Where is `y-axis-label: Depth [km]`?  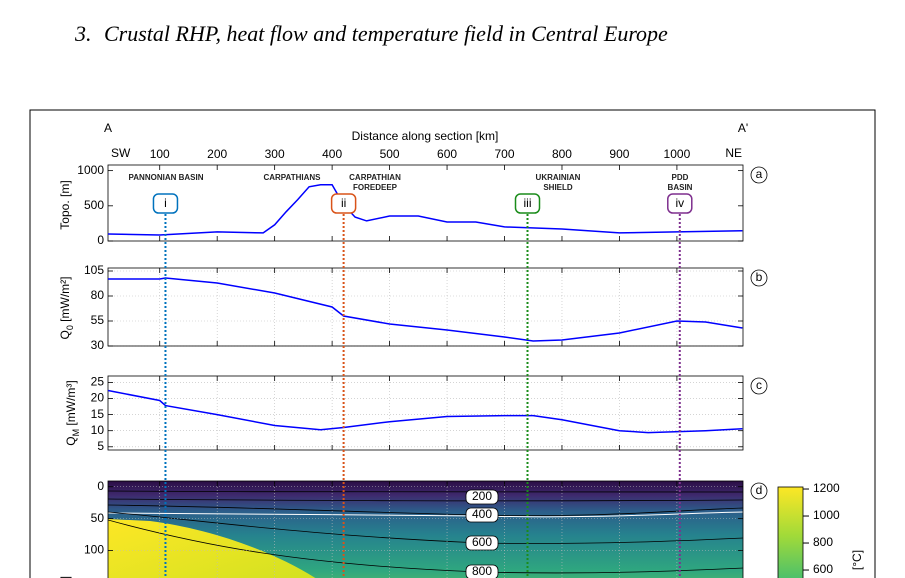
y-axis-label: Depth [km] is located at coordinates (65, 577).